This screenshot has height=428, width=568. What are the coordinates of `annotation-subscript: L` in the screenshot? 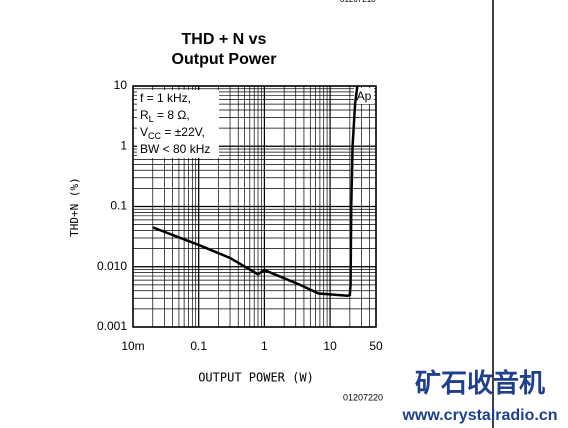 It's located at (151, 119).